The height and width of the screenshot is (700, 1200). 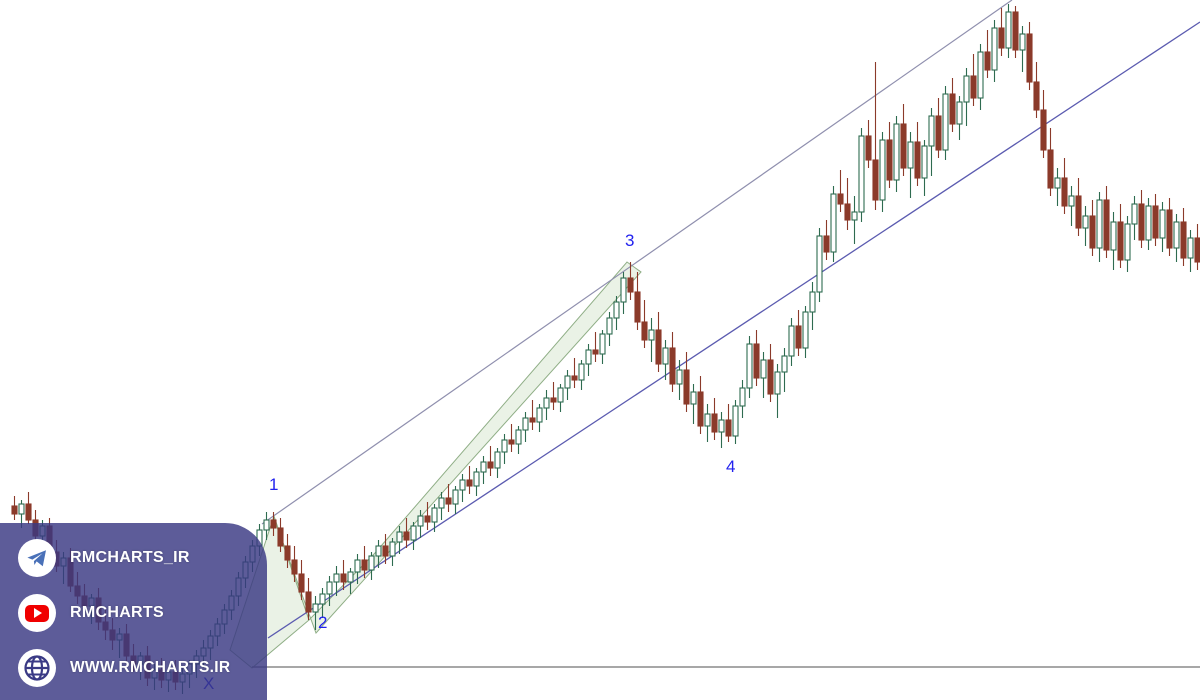 I want to click on watermark-row-website: WWW.RMCHARTS.IR, so click(x=124, y=668).